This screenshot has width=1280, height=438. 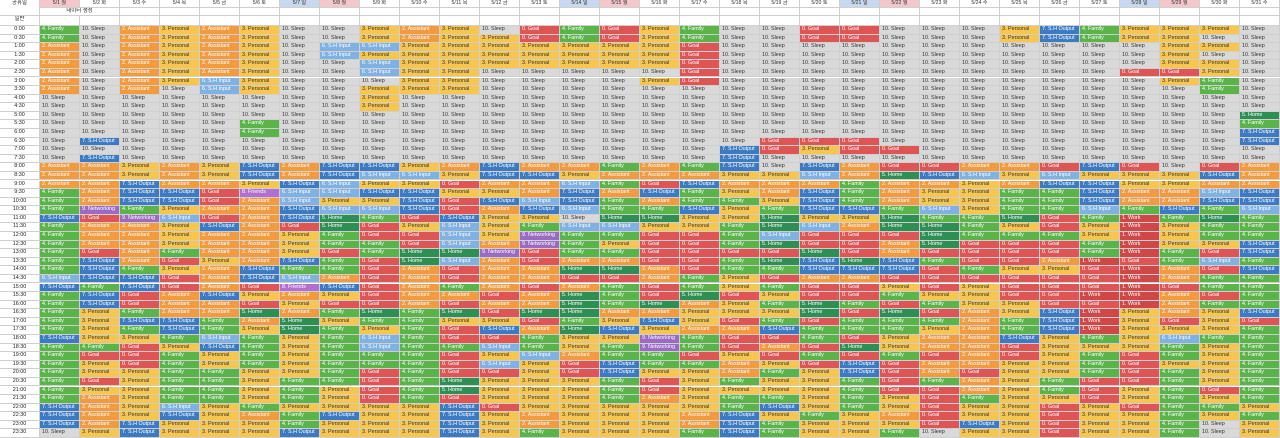 What do you see at coordinates (700, 296) in the screenshot?
I see `schedule-cell: 5. Home` at bounding box center [700, 296].